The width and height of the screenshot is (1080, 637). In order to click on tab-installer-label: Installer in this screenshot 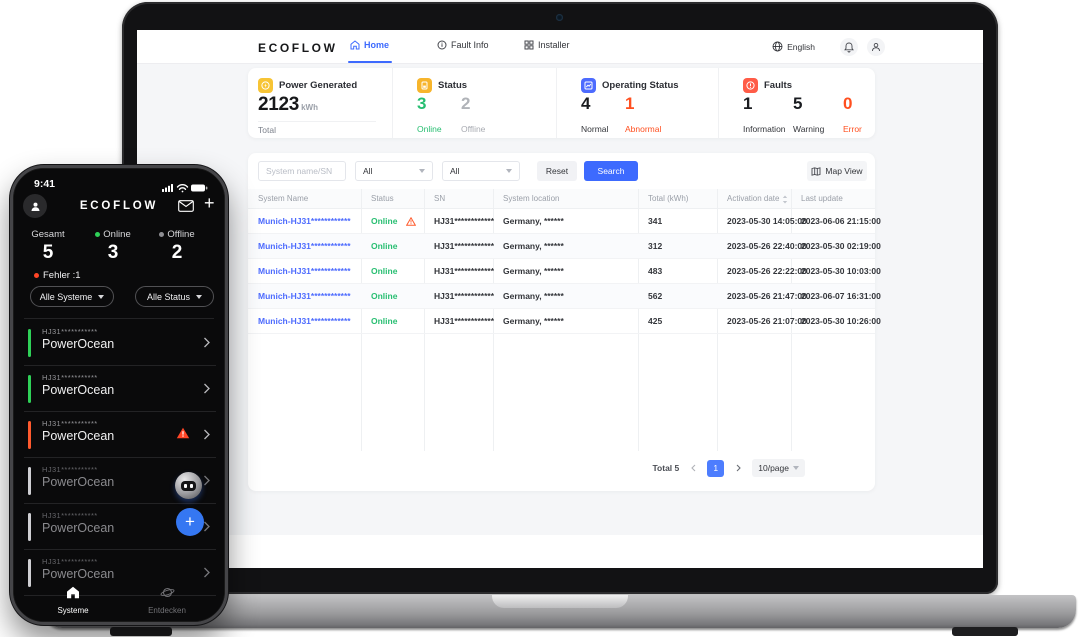, I will do `click(554, 45)`.